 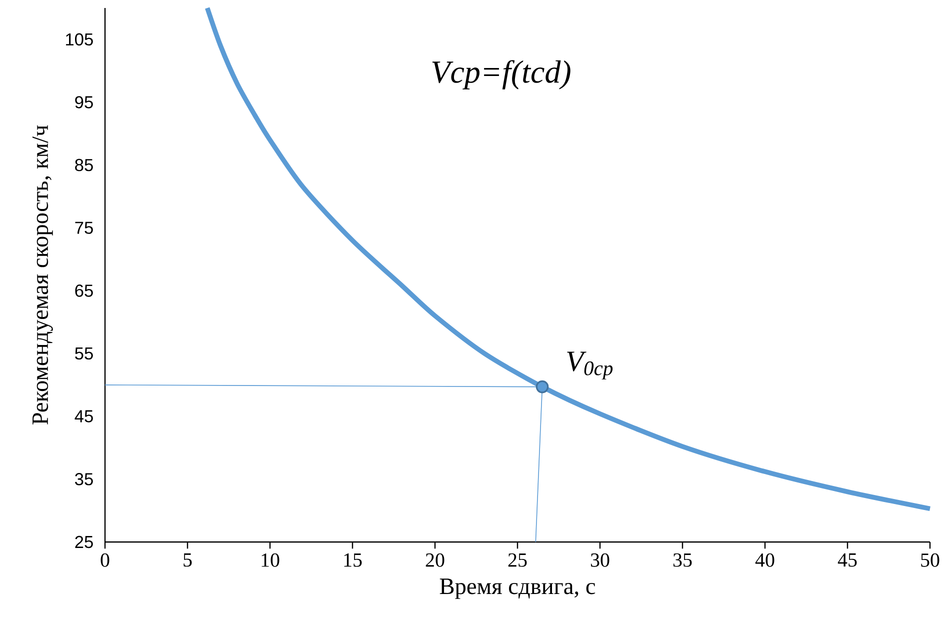 What do you see at coordinates (83, 416) in the screenshot?
I see `y-tick-label: 45` at bounding box center [83, 416].